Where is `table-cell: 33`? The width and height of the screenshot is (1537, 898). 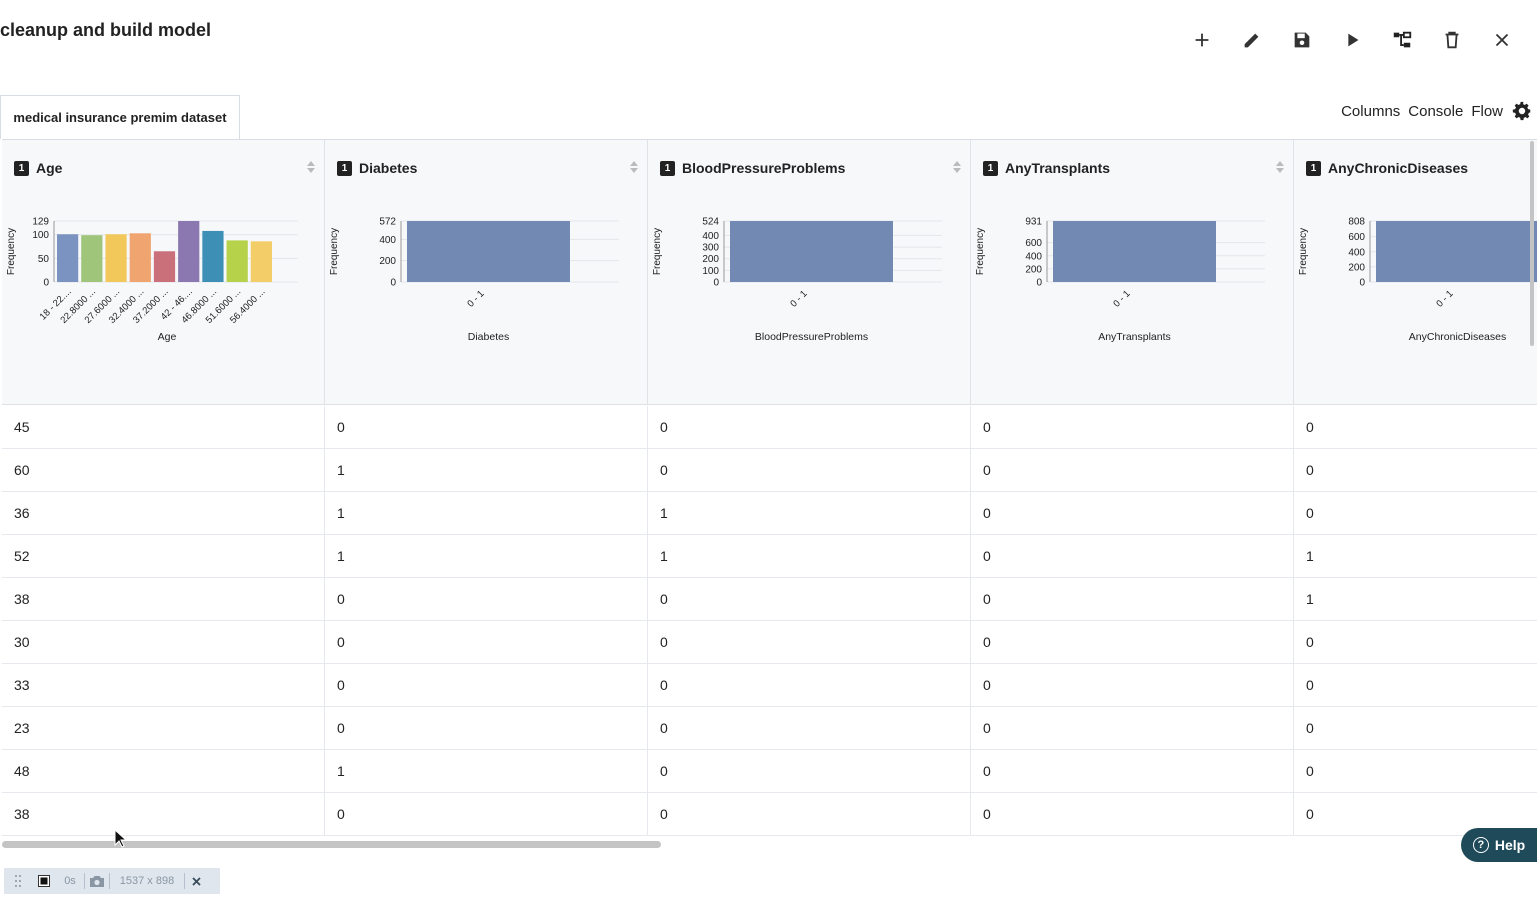
table-cell: 33 is located at coordinates (163, 685).